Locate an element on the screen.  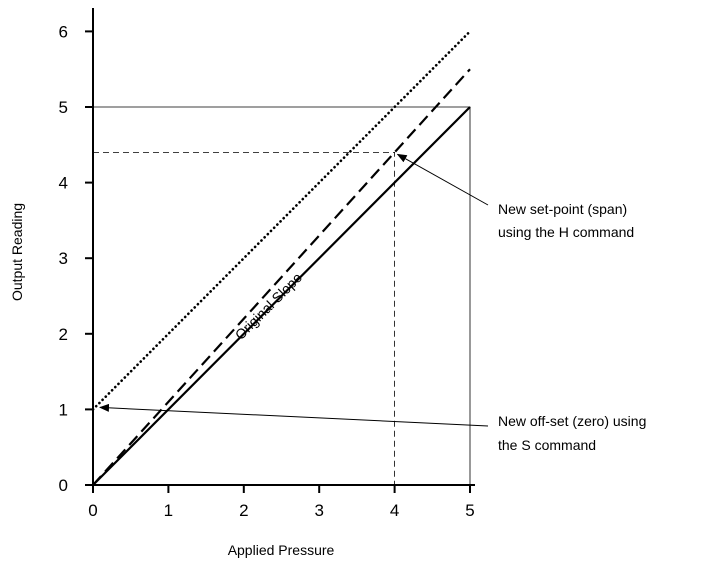
annotation-zero-line-1: New off-set (zero) using is located at coordinates (572, 421).